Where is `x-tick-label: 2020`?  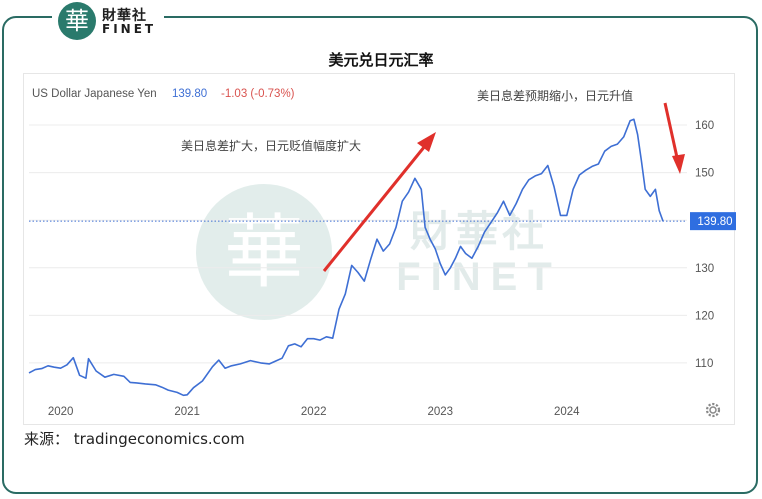 x-tick-label: 2020 is located at coordinates (61, 412).